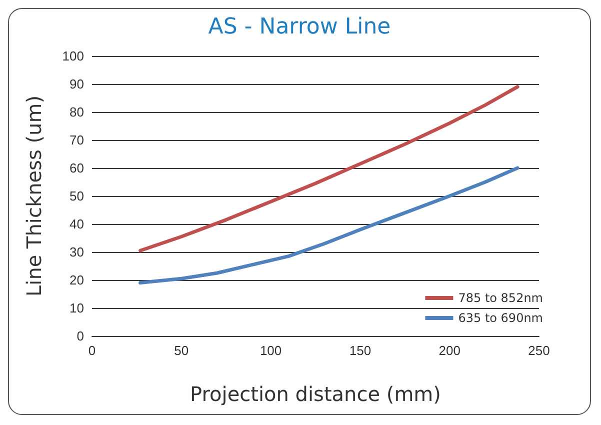 Image resolution: width=601 pixels, height=425 pixels. Describe the element at coordinates (34, 196) in the screenshot. I see `y-axis-title: Line Thickness (um)` at that location.